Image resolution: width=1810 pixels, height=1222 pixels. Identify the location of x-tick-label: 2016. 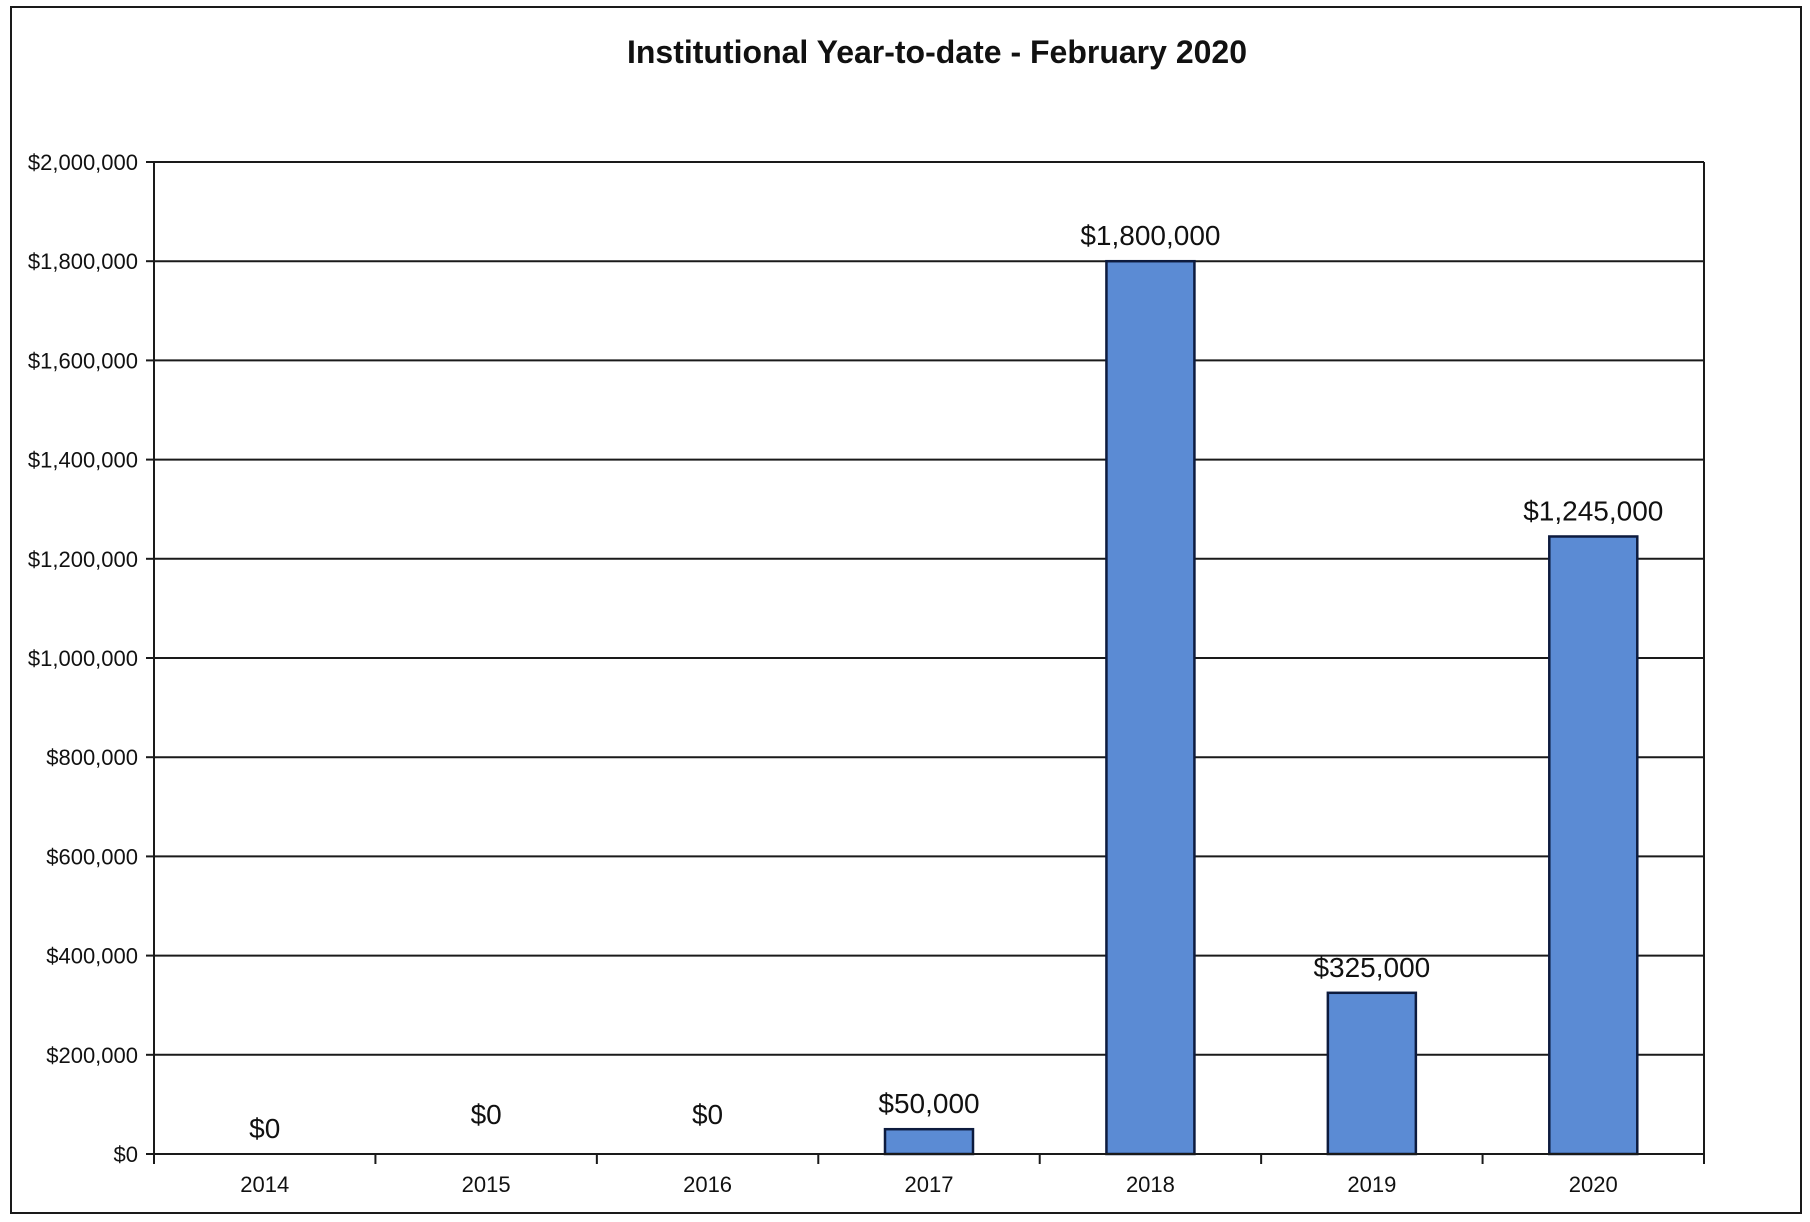
(707, 1184).